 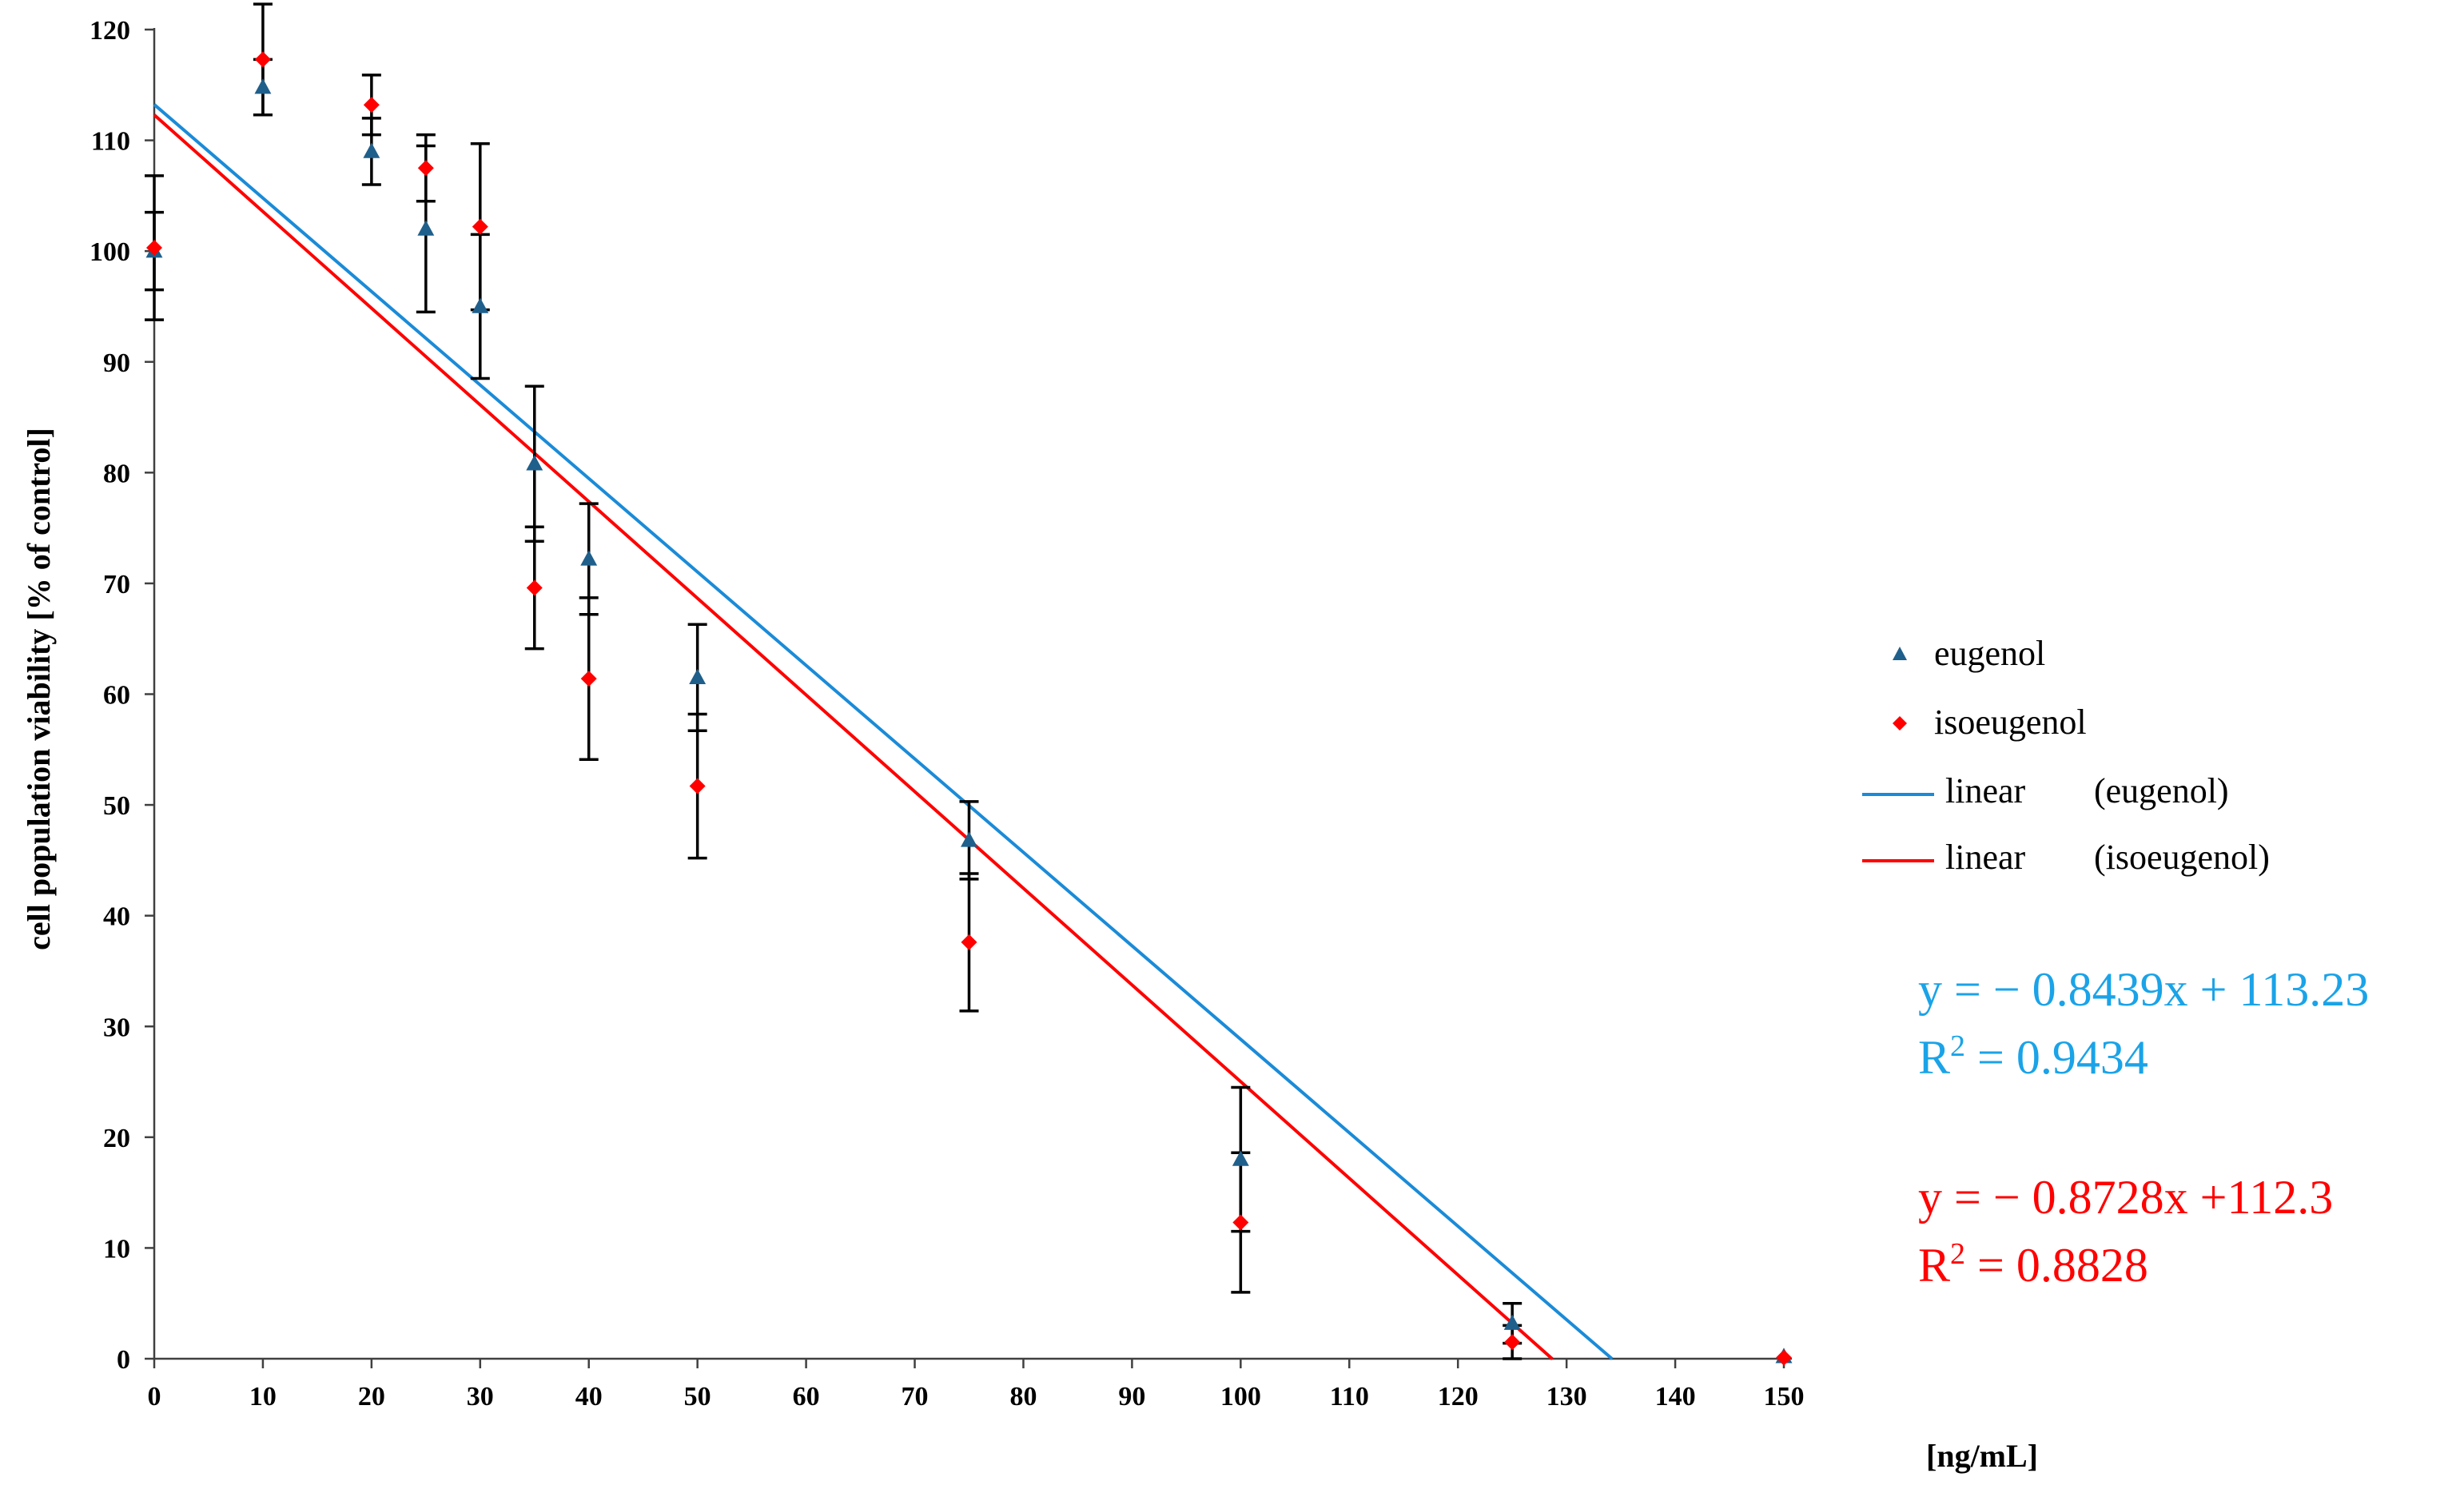 What do you see at coordinates (116, 1249) in the screenshot?
I see `y-tick-label: 10` at bounding box center [116, 1249].